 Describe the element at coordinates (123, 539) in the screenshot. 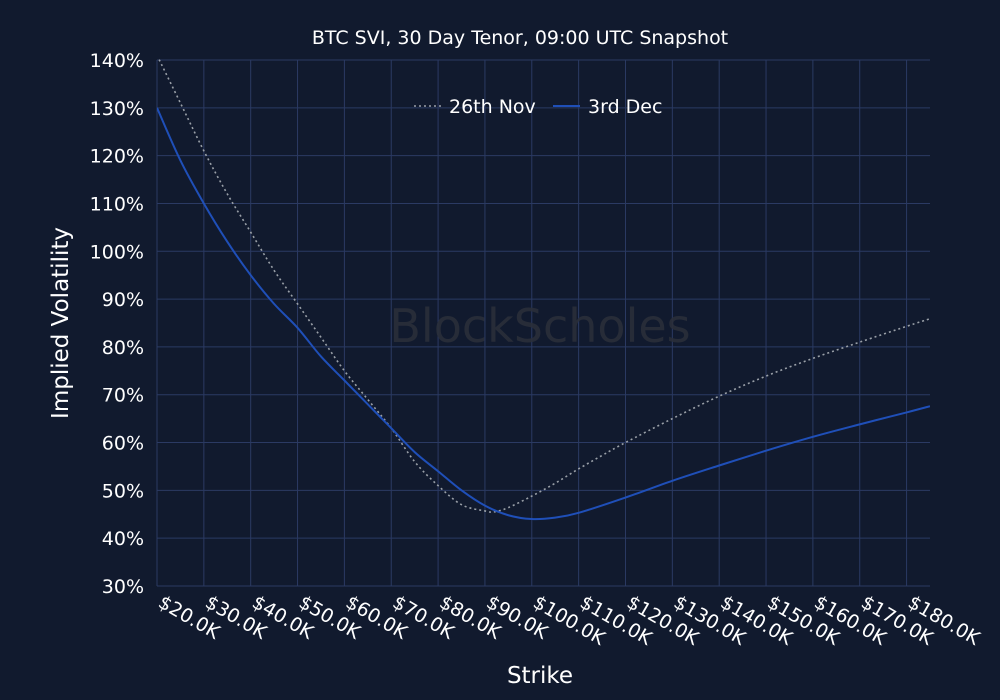

I see `y-tick-label: 40%` at that location.